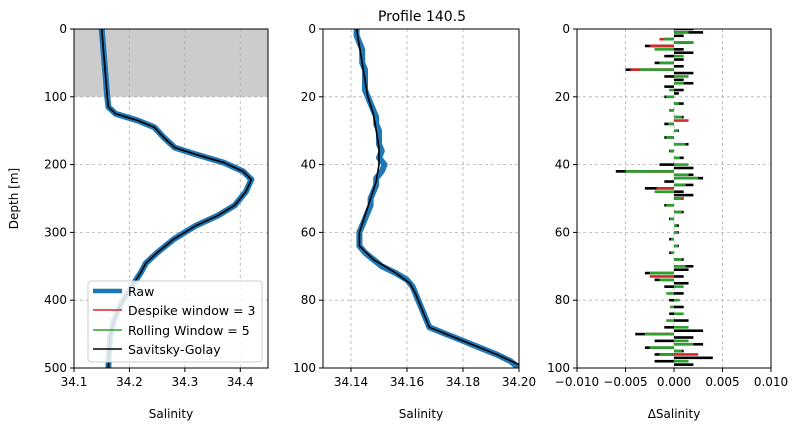  Describe the element at coordinates (674, 382) in the screenshot. I see `x-tick-label: 0.000` at that location.